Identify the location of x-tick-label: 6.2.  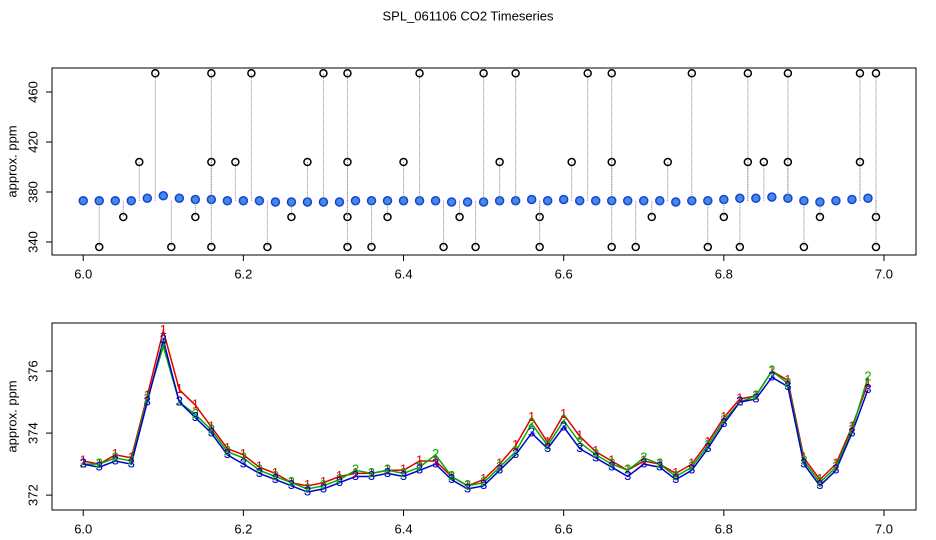
(243, 273).